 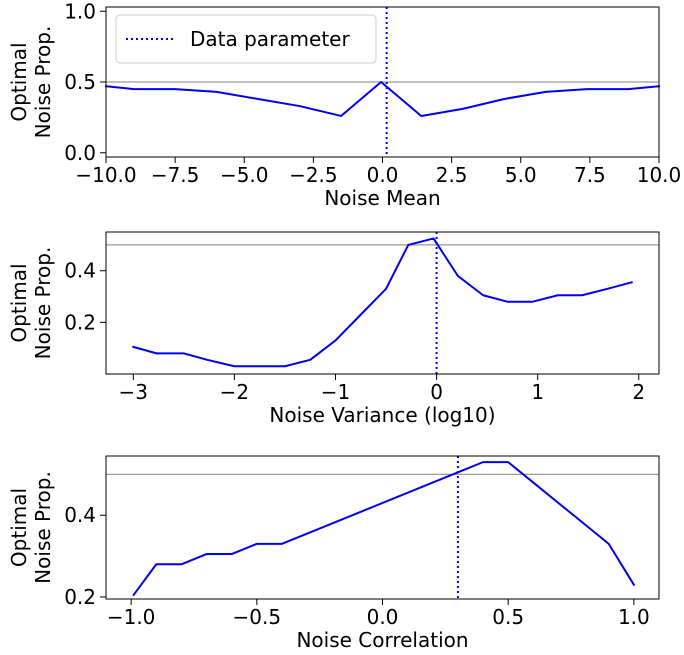 I want to click on x-axis-label: Noise Mean, so click(x=382, y=198).